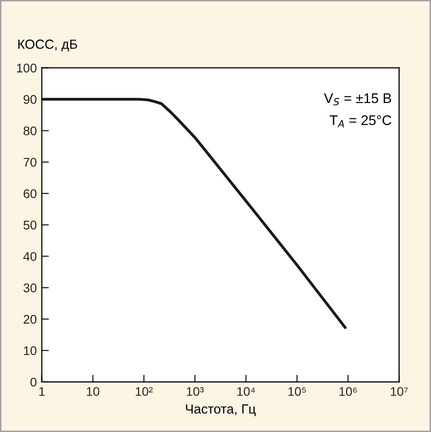  What do you see at coordinates (195, 391) in the screenshot?
I see `x-tick-label: 10³` at bounding box center [195, 391].